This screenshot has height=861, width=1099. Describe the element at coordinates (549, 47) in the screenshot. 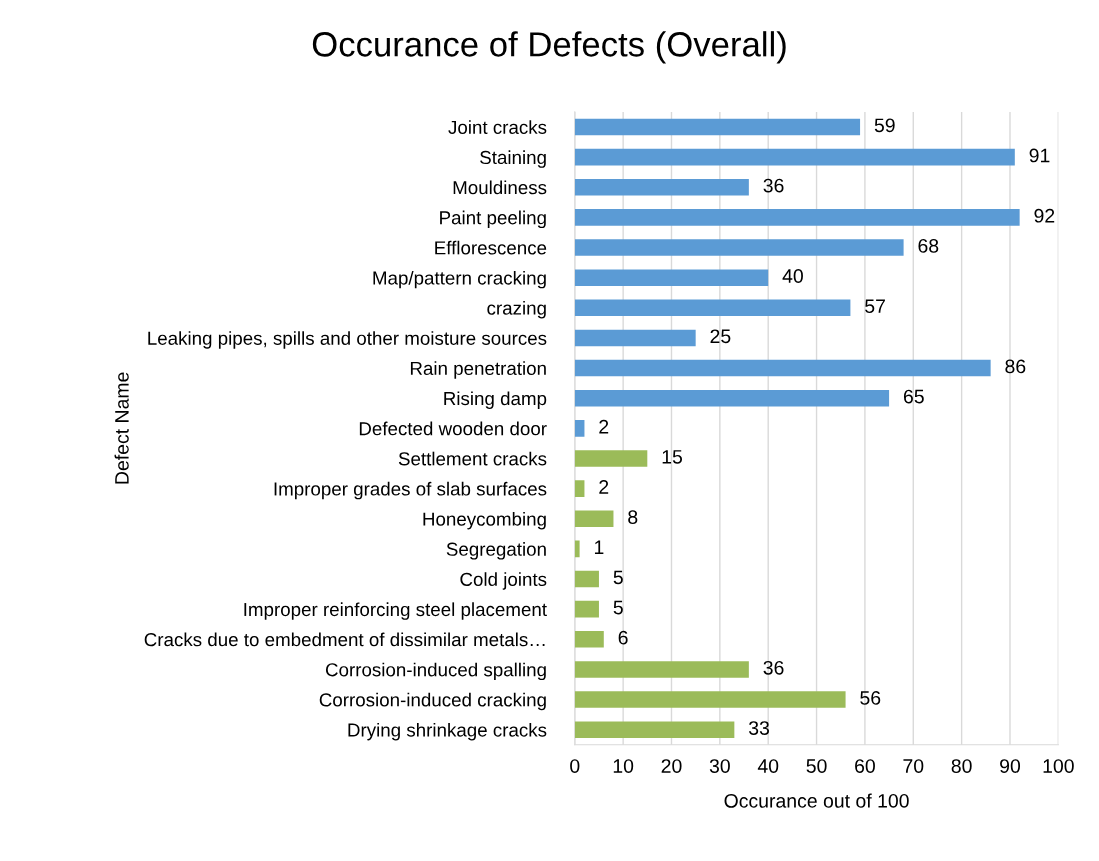

I see `chart-title: Occurance of Defects (Overall)` at that location.